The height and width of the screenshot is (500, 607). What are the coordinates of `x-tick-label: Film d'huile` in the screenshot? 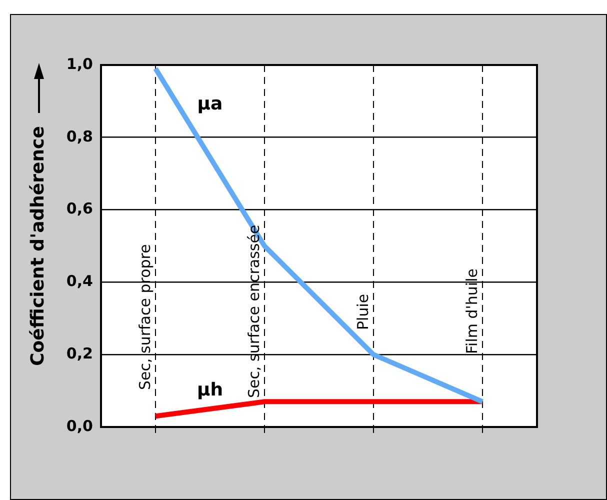 It's located at (471, 311).